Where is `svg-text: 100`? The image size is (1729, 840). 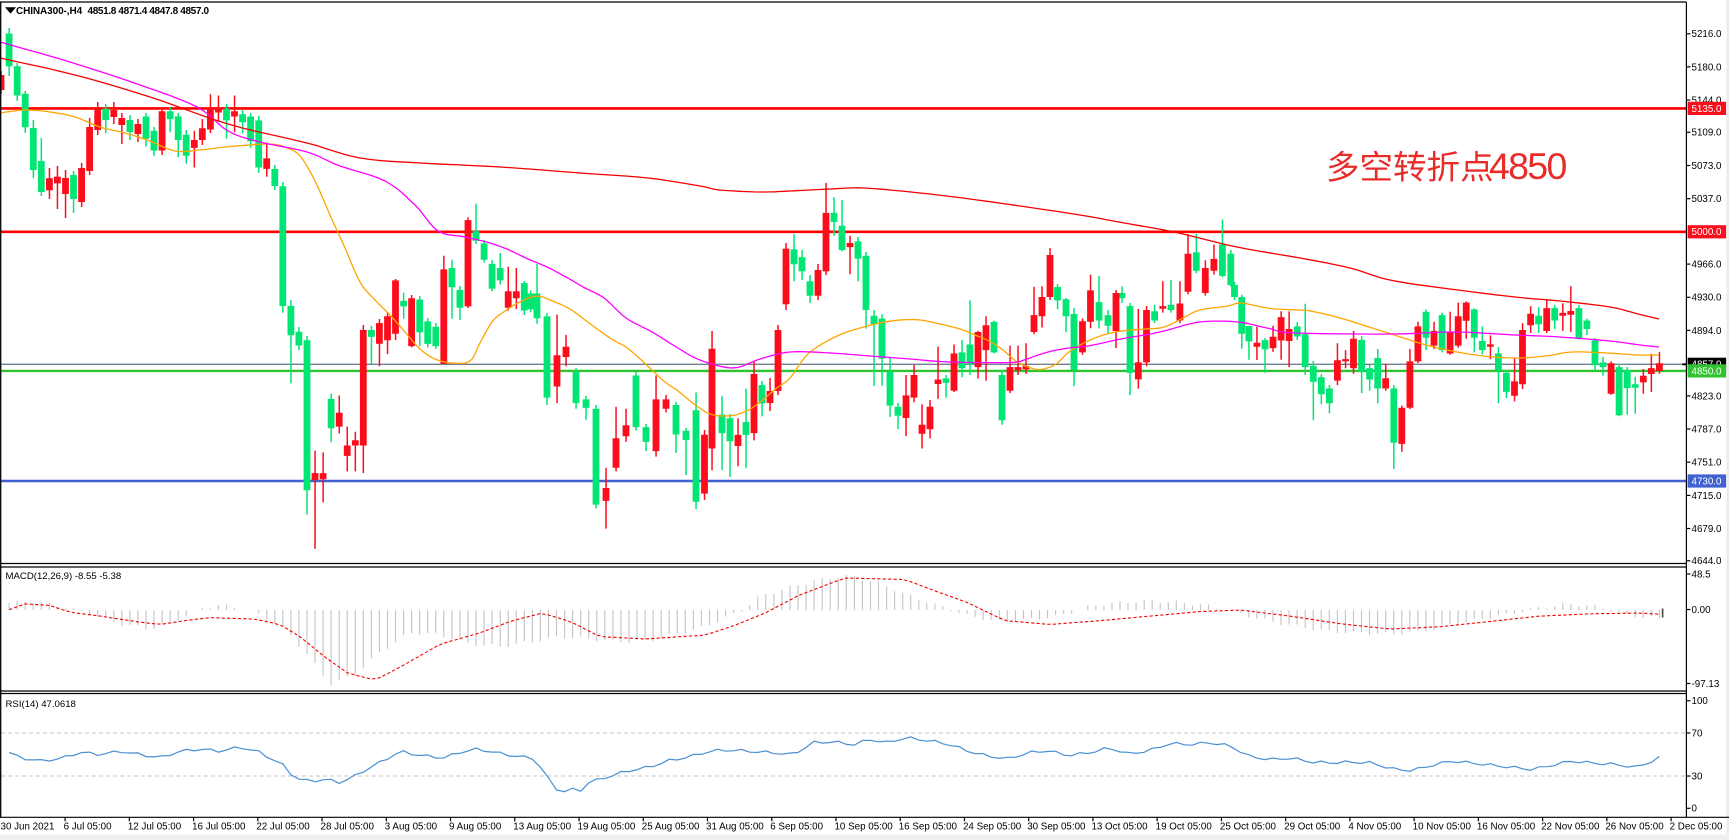 svg-text: 100 is located at coordinates (1700, 701).